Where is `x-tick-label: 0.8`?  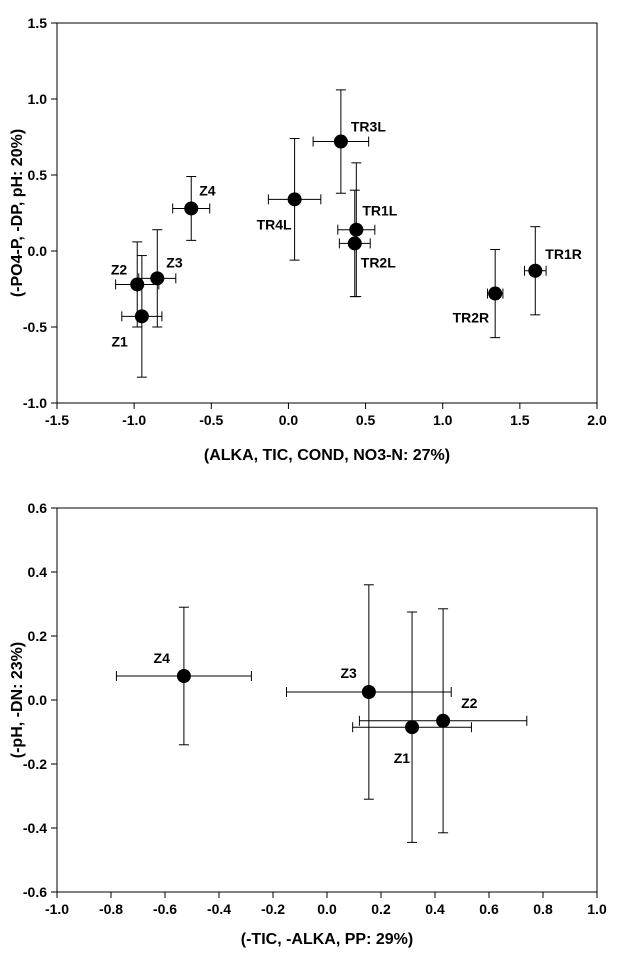
x-tick-label: 0.8 is located at coordinates (543, 909).